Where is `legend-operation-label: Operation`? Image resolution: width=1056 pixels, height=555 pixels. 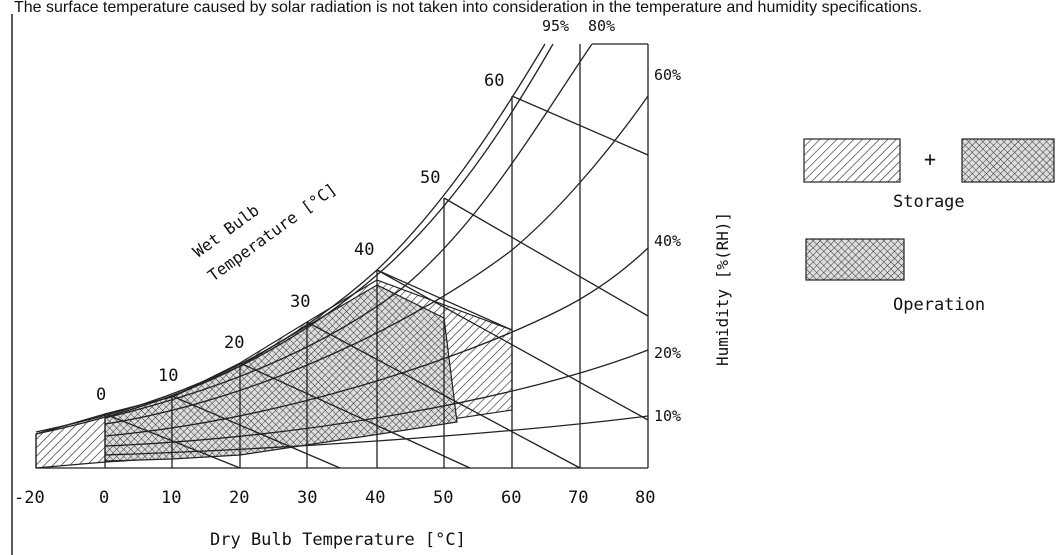
legend-operation-label: Operation is located at coordinates (939, 305).